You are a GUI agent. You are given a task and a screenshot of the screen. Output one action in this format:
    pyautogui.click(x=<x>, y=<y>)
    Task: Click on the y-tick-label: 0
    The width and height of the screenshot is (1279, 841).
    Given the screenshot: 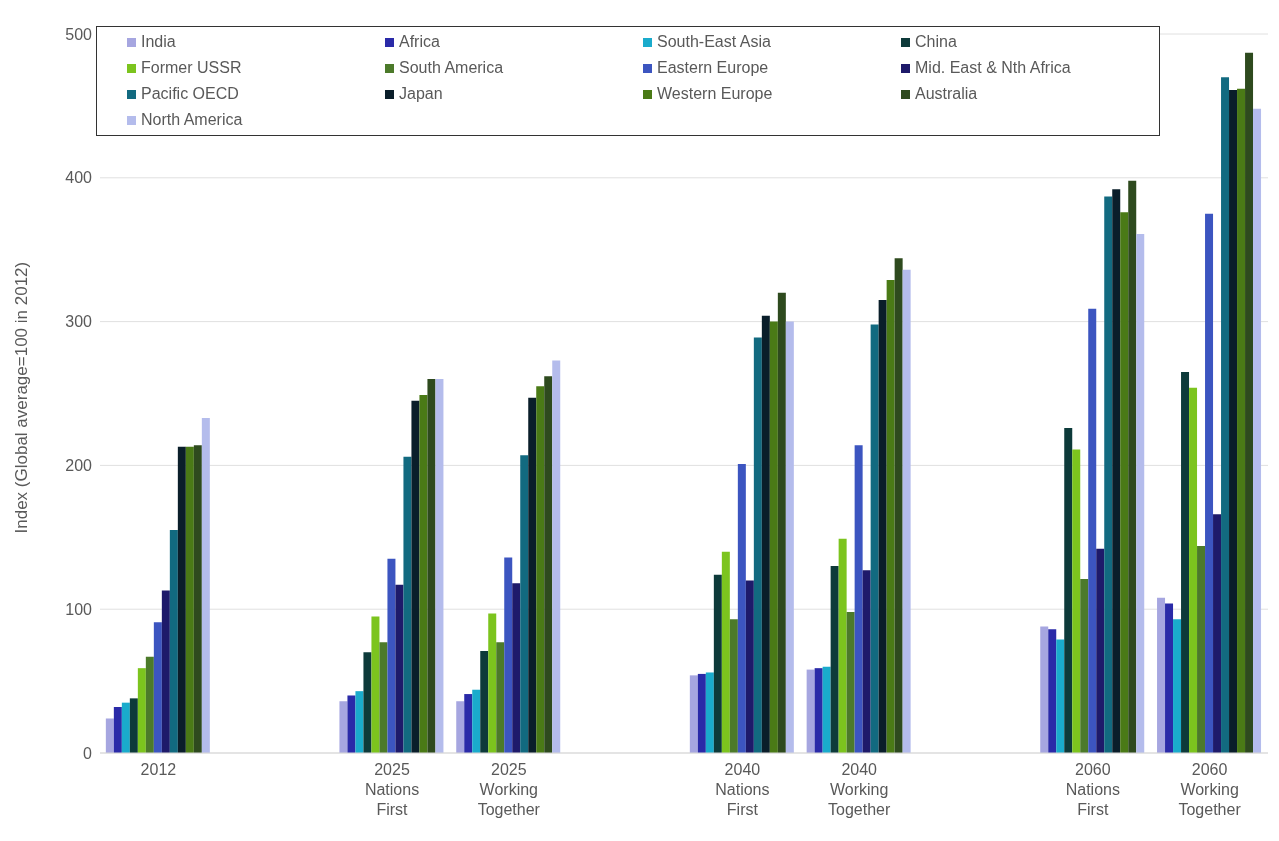 What is the action you would take?
    pyautogui.click(x=88, y=753)
    